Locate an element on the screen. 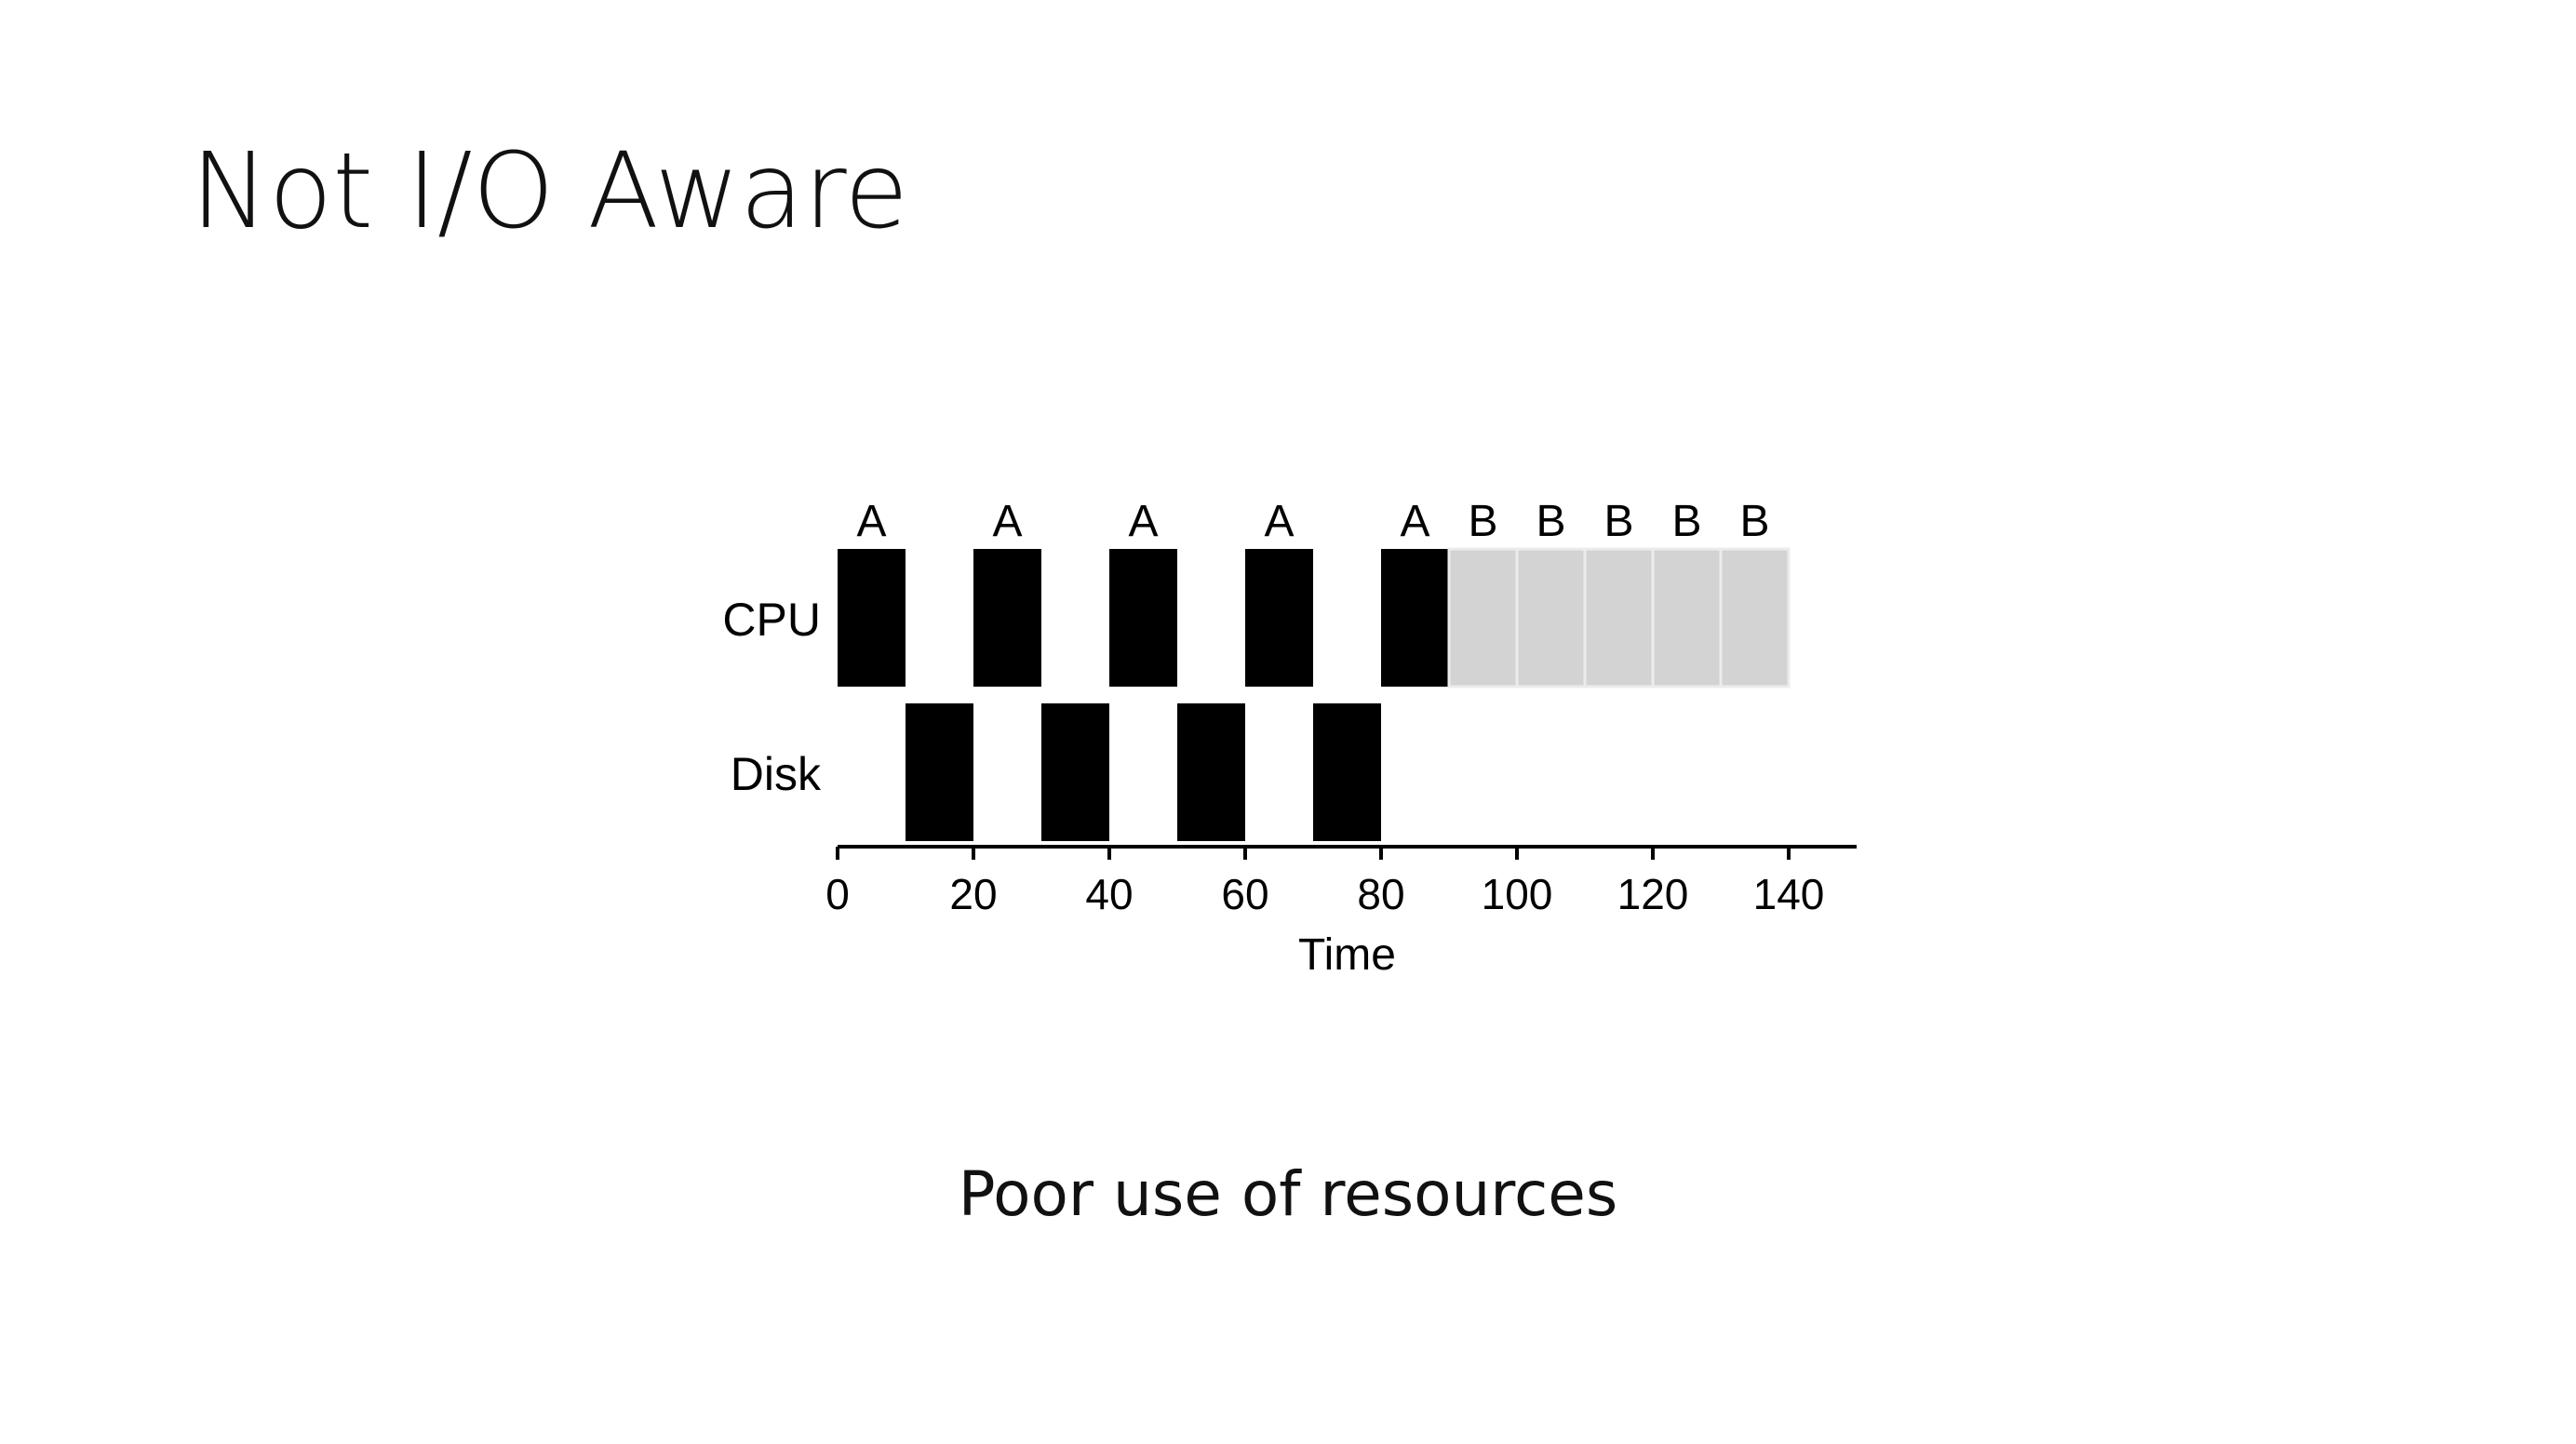 The height and width of the screenshot is (1444, 2576). x-tick-label: 120 is located at coordinates (1653, 894).